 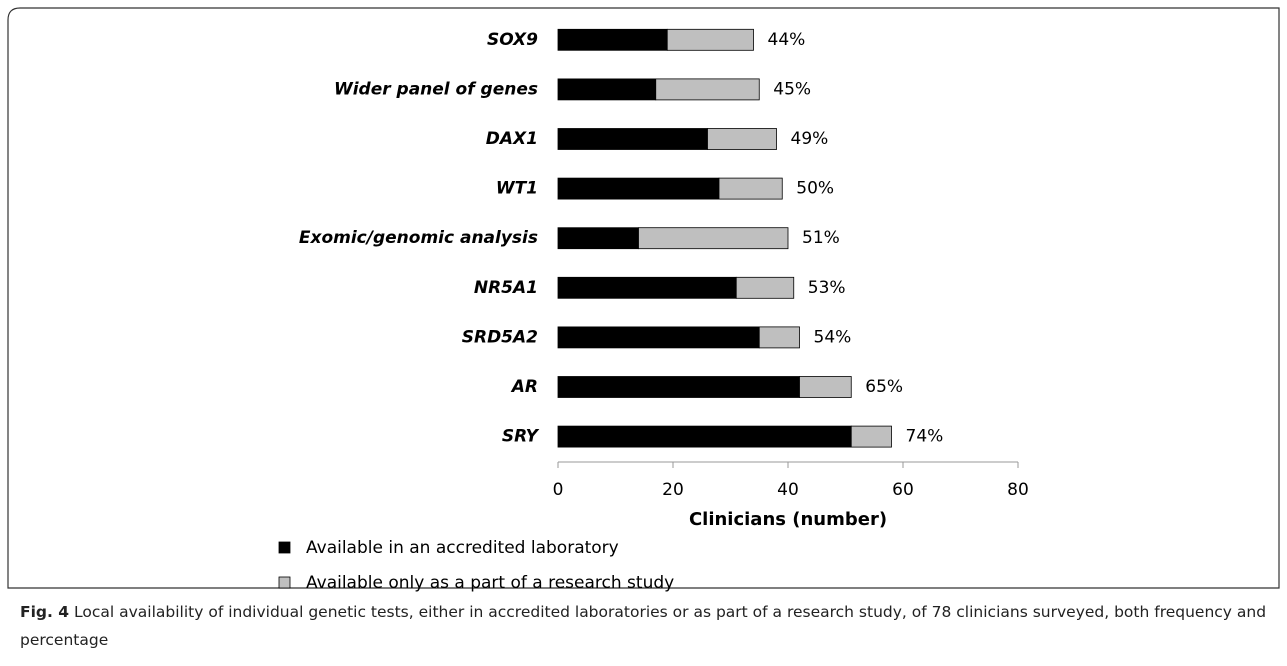 What do you see at coordinates (787, 40) in the screenshot?
I see `total-label: 44%` at bounding box center [787, 40].